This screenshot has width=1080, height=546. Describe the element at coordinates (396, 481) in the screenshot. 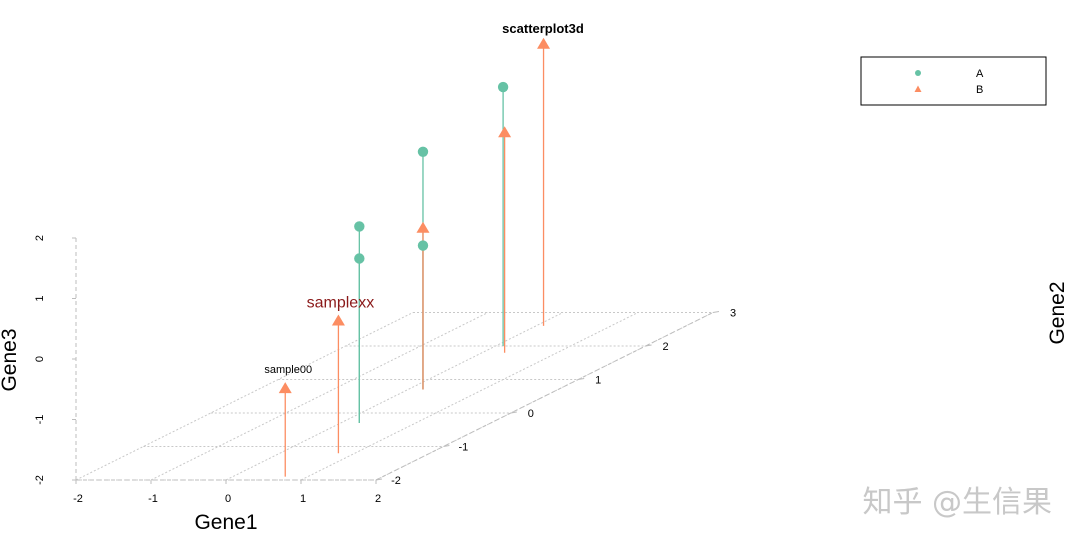

I see `y-tick-label: -2` at that location.